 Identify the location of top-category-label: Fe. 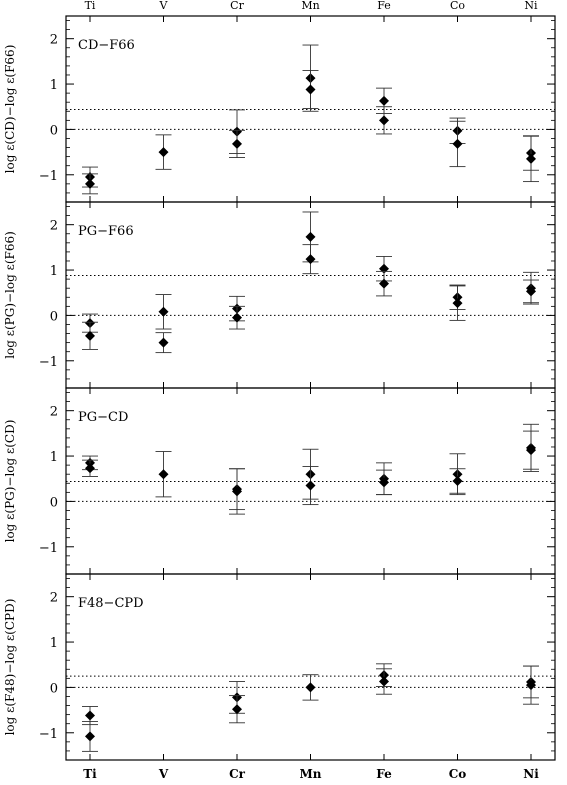
(384, 6).